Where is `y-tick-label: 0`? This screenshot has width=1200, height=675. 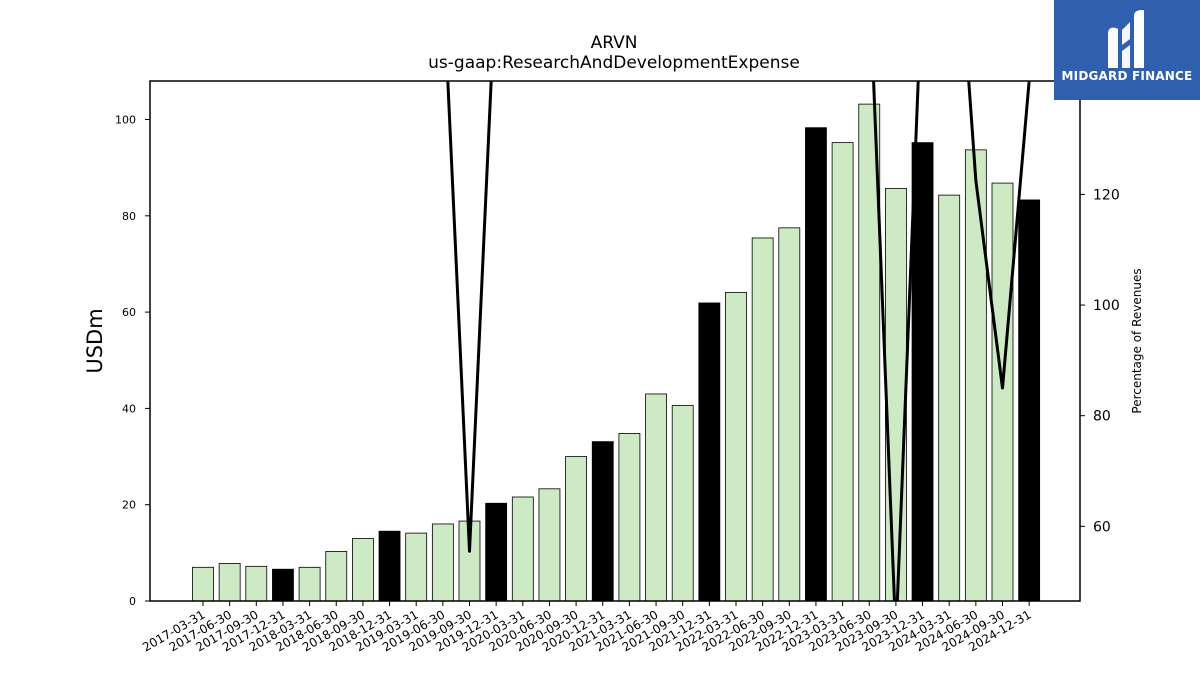 y-tick-label: 0 is located at coordinates (132, 601).